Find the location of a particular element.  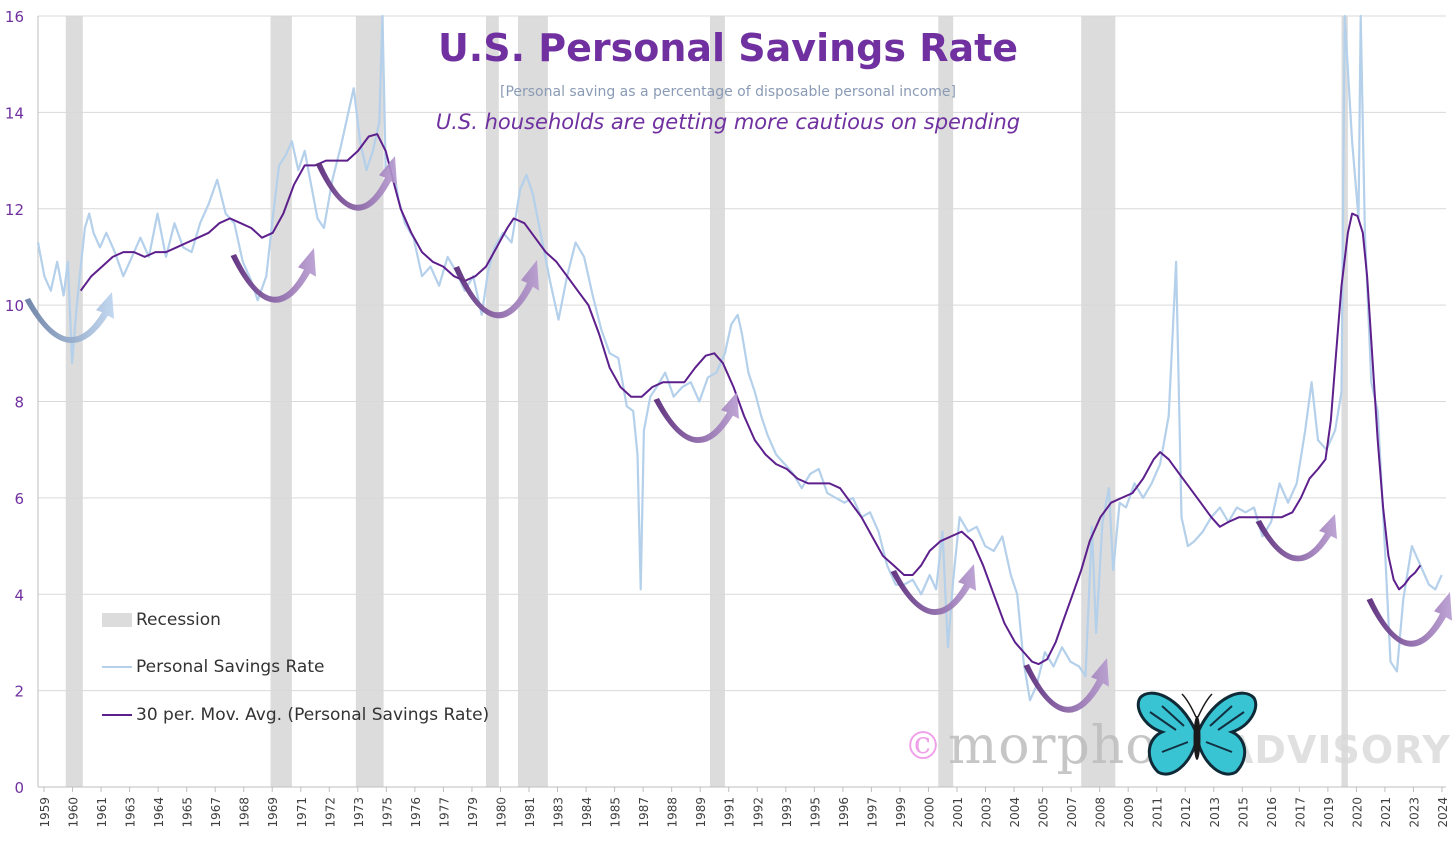

x-tick-label: 1997 is located at coordinates (872, 812).